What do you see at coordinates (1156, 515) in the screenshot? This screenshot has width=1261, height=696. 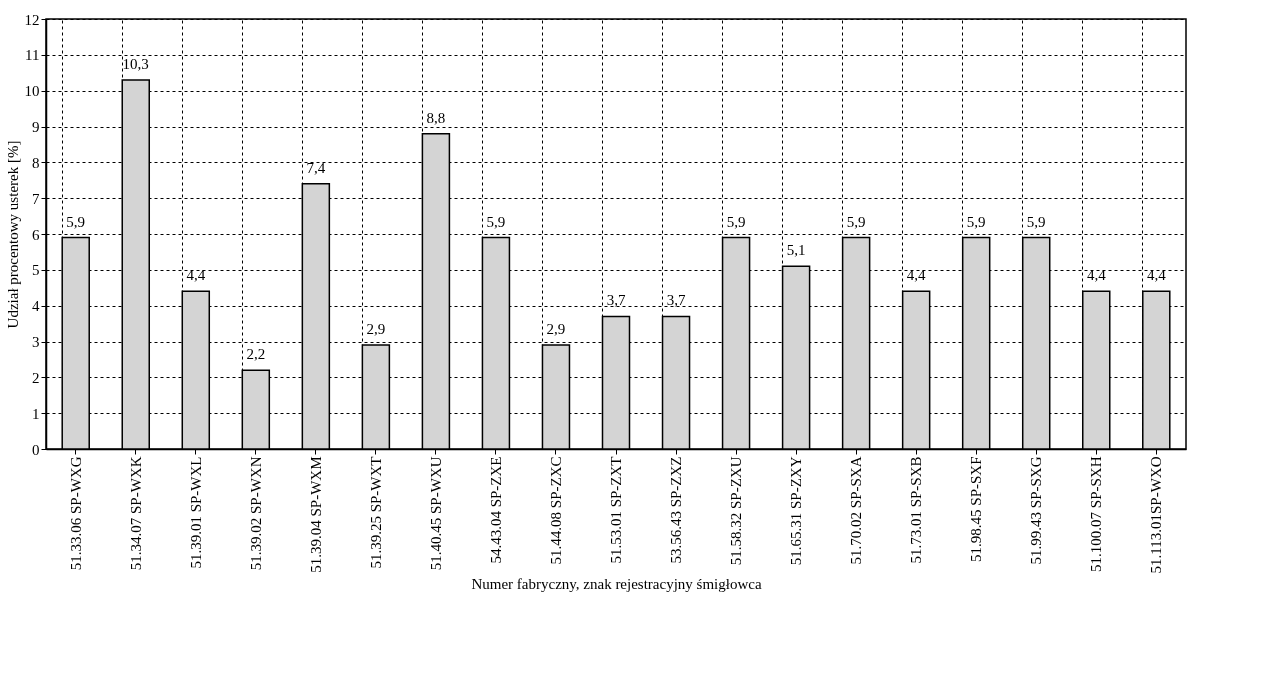 I see `x-tick-label: 51.113.01SP-WXO` at bounding box center [1156, 515].